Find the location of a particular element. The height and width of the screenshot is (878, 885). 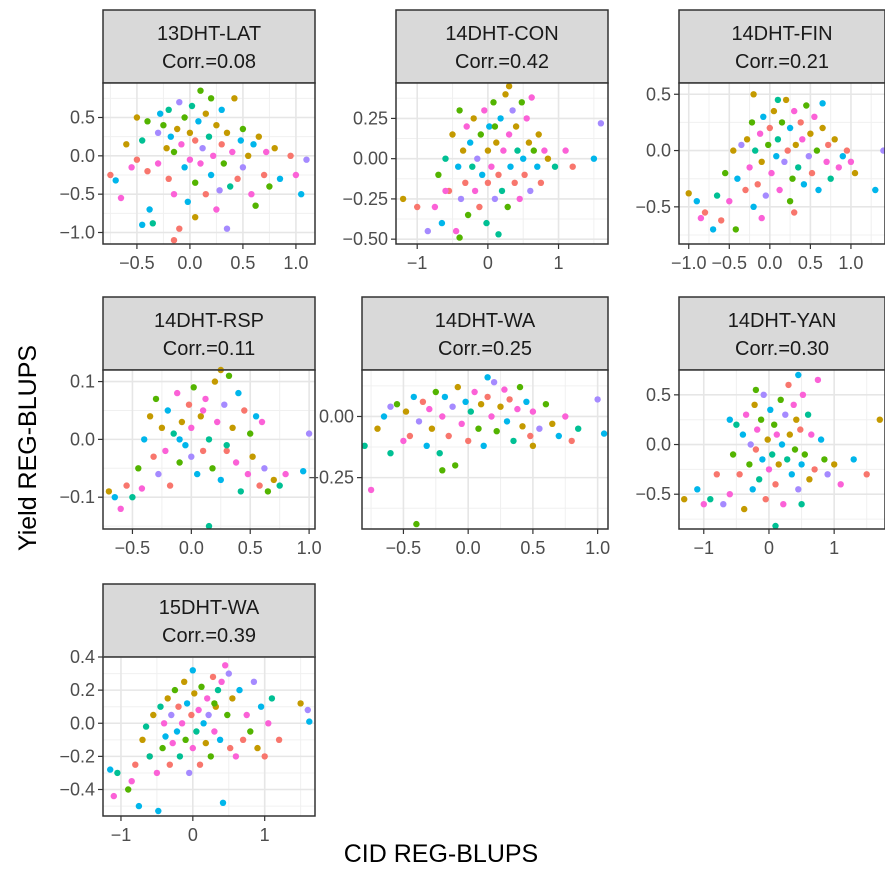

y-tick-label: 0.5 is located at coordinates (82, 118).